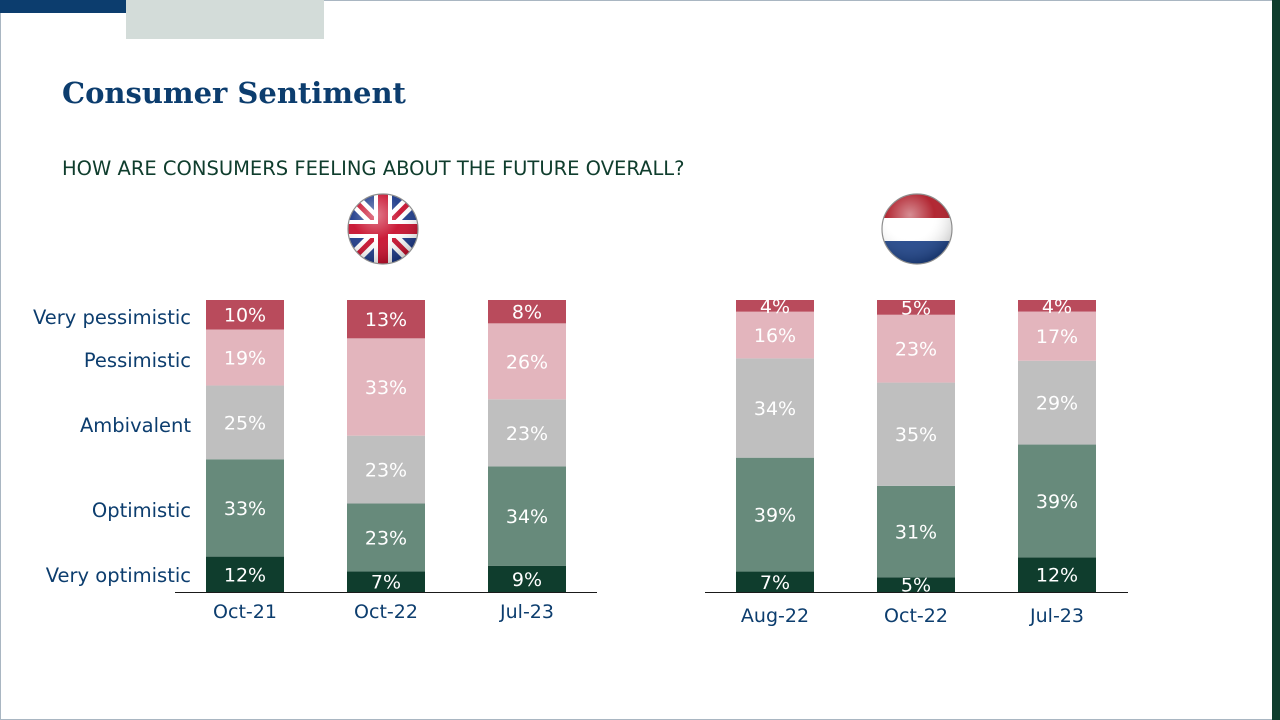 The height and width of the screenshot is (720, 1280). I want to click on data-label: 13%, so click(386, 320).